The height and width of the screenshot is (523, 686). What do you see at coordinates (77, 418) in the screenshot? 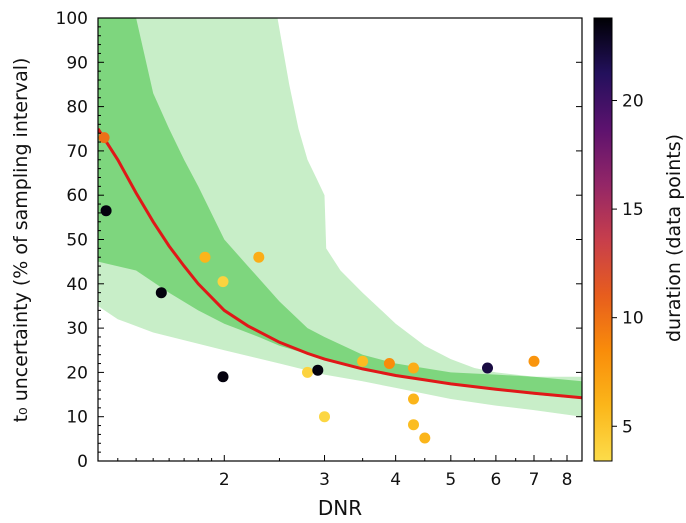
I see `y-tick-label: 10` at bounding box center [77, 418].